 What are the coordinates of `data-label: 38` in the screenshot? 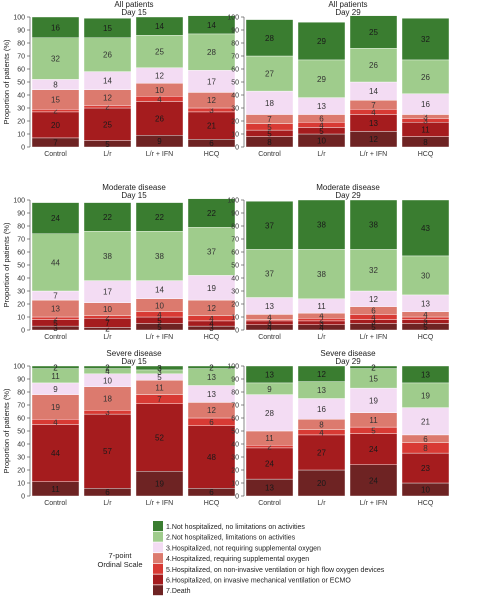 It's located at (107, 256).